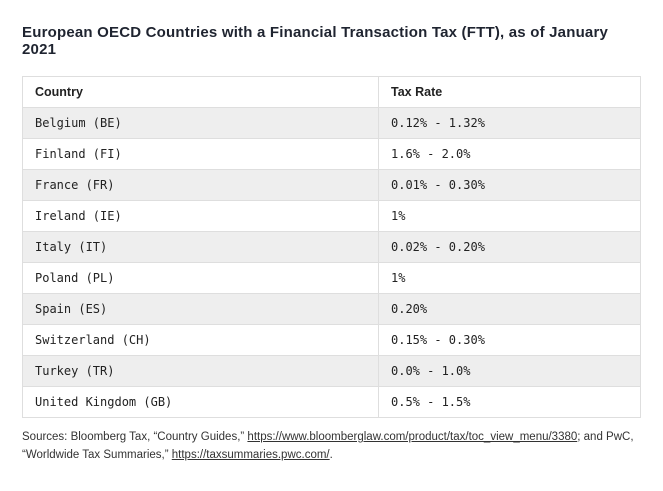  I want to click on table-row: Switzerland (CH) 0.15% - 0.30%, so click(331, 340).